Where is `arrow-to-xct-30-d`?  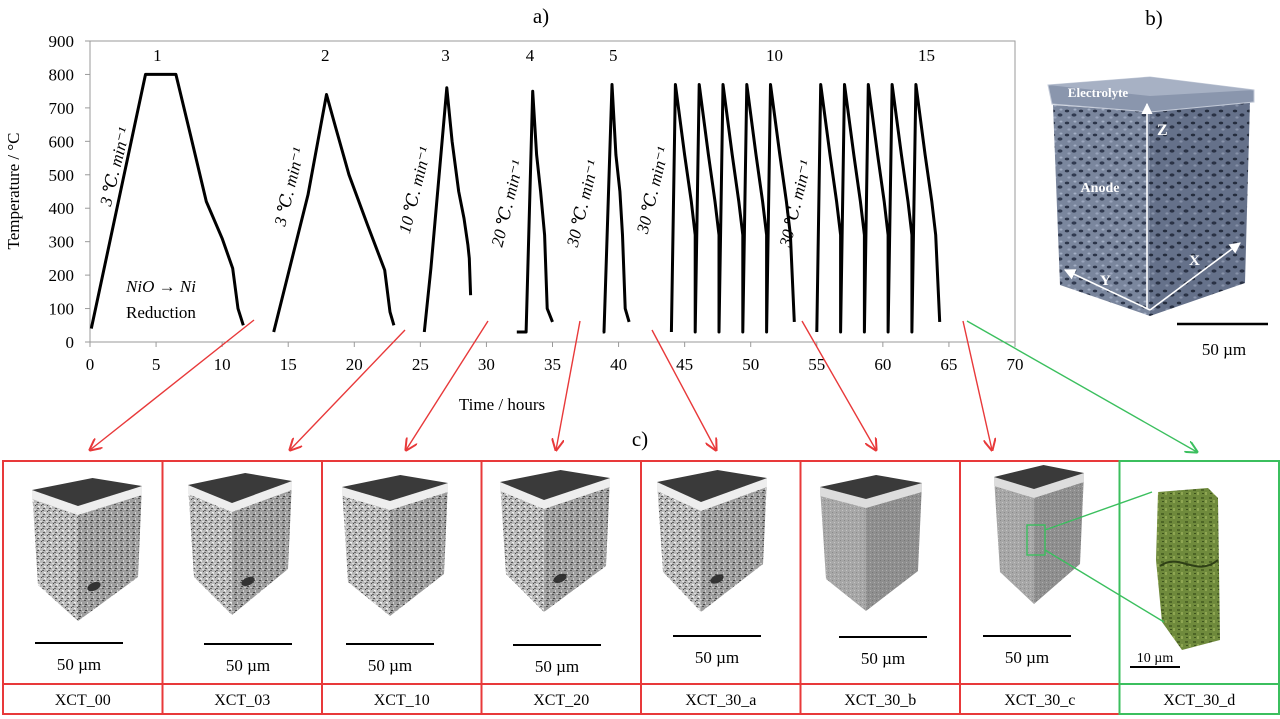 arrow-to-xct-30-d is located at coordinates (1081, 386).